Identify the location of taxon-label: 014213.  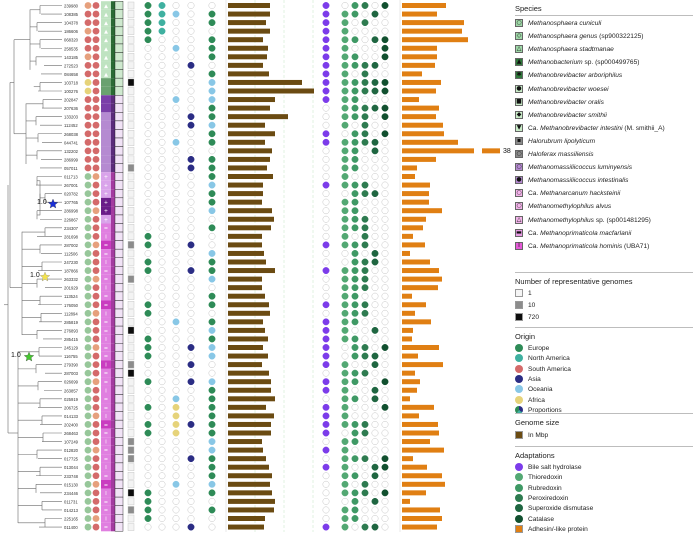
(71, 510).